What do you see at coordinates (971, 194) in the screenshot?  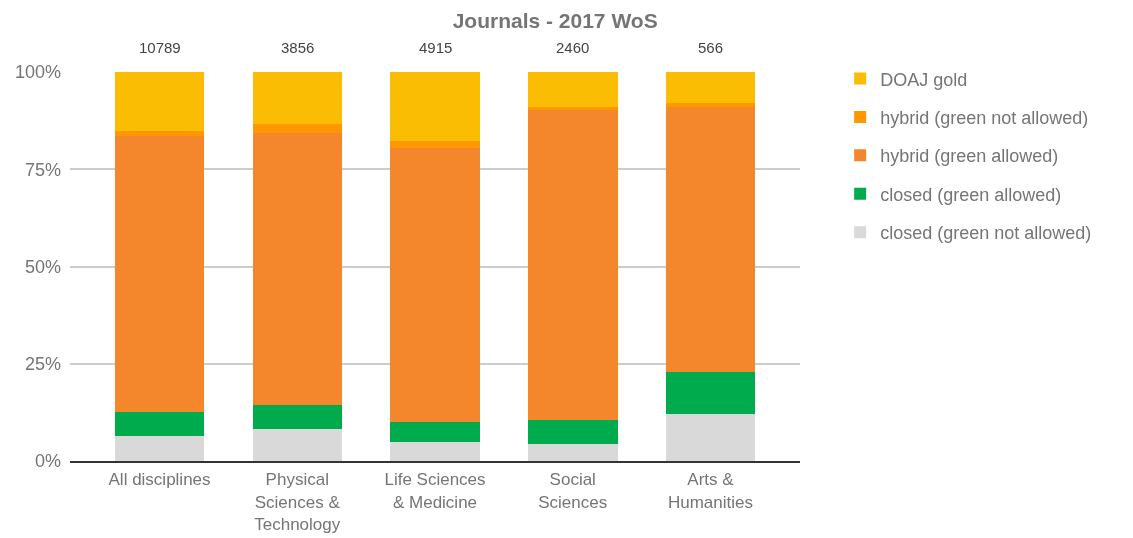 I see `legend-label: closed (green allowed)` at bounding box center [971, 194].